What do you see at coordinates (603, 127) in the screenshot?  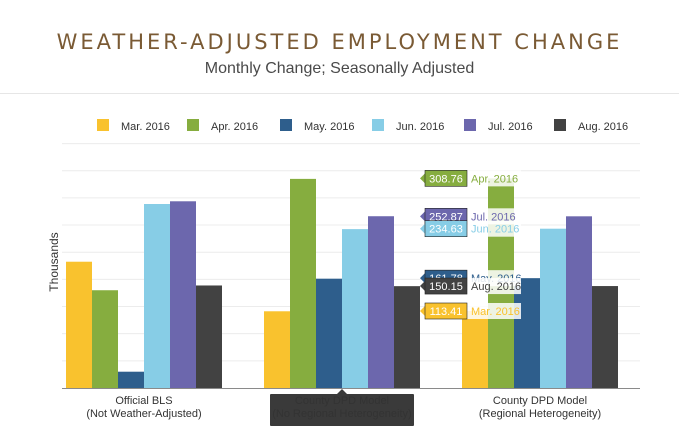 I see `legend-label: Aug. 2016` at bounding box center [603, 127].